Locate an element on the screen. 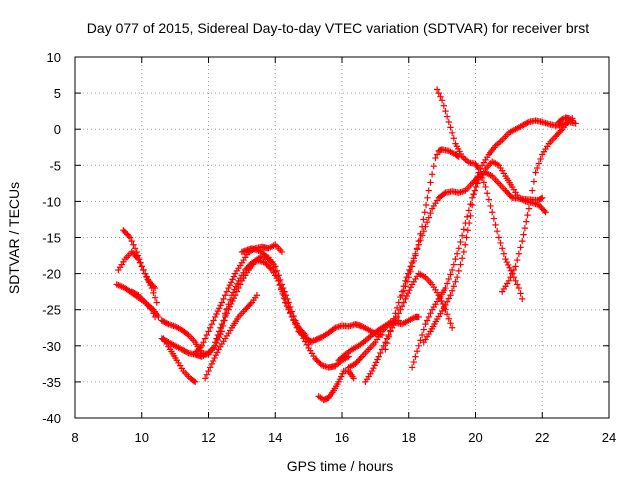 The height and width of the screenshot is (480, 640). y-tick-label: -25 is located at coordinates (51, 310).